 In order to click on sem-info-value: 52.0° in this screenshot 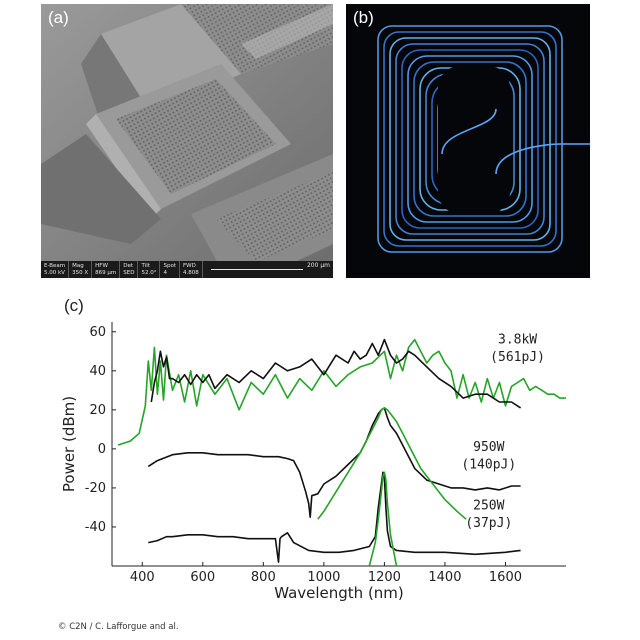, I will do `click(149, 272)`.